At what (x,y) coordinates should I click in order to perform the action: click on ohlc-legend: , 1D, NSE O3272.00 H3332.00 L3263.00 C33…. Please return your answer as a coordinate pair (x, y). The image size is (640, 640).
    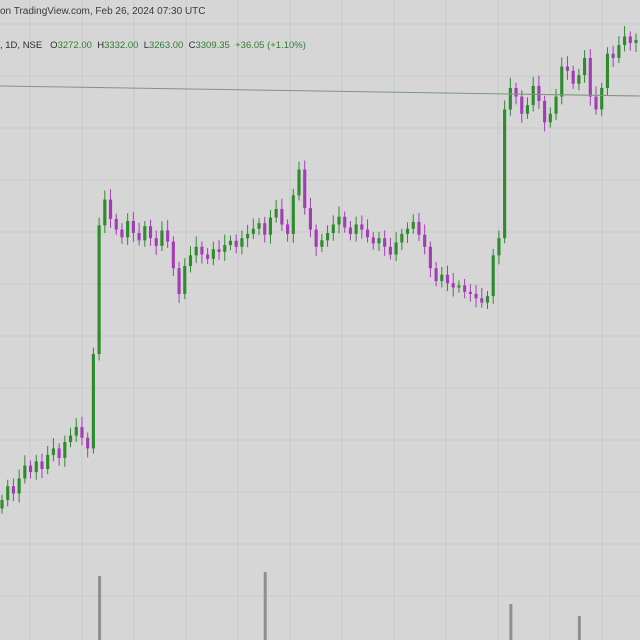
    Looking at the image, I should click on (153, 45).